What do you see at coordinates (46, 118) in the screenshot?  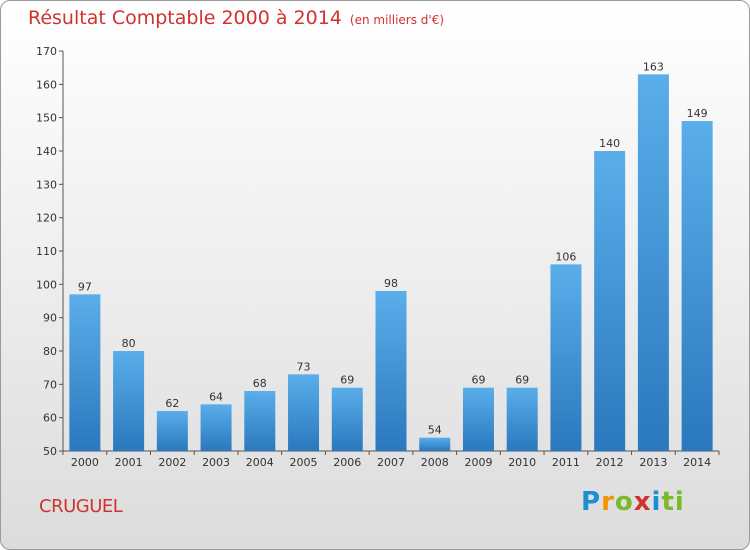 I see `y-tick-label: 150` at bounding box center [46, 118].